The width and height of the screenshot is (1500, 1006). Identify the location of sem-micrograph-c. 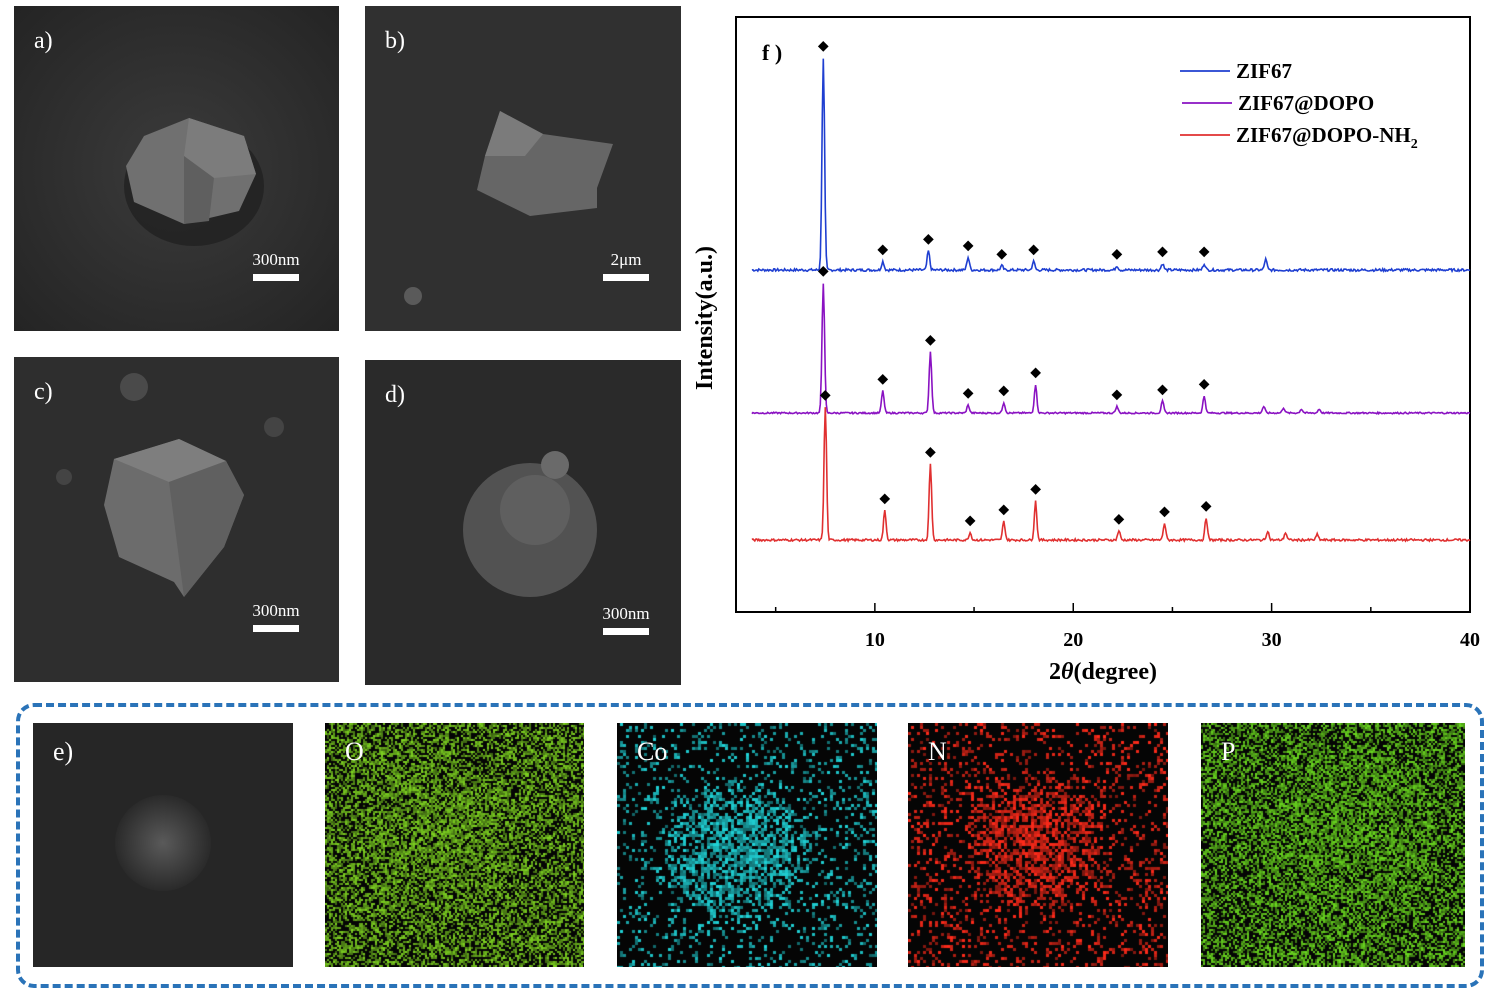
(176, 519).